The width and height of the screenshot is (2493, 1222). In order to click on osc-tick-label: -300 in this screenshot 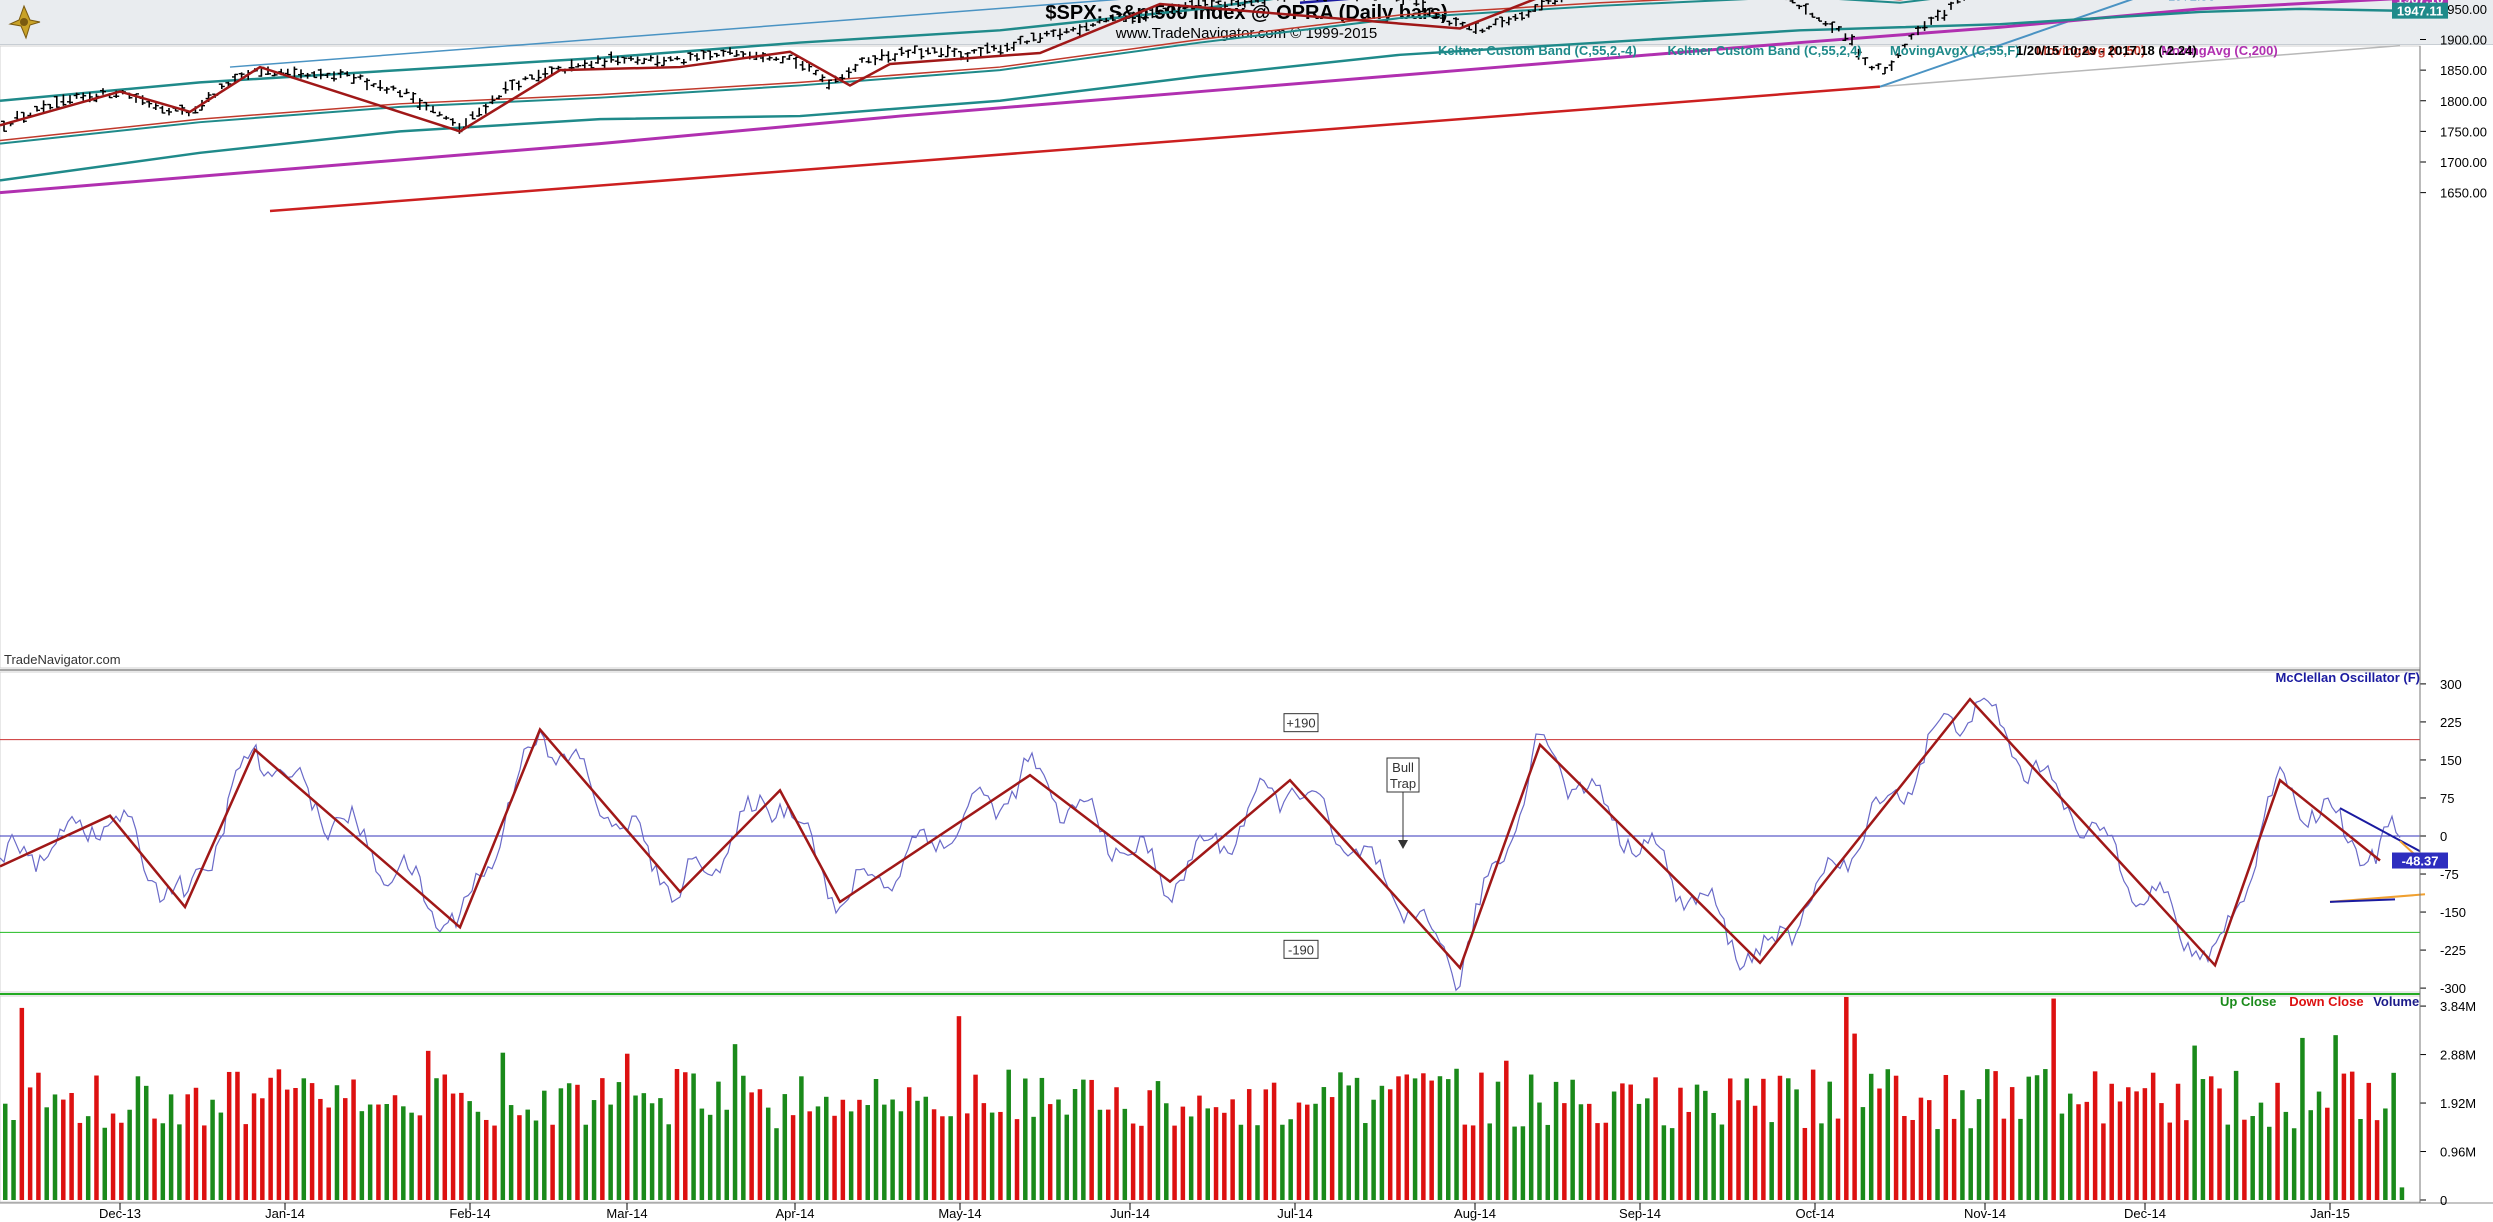, I will do `click(2453, 988)`.